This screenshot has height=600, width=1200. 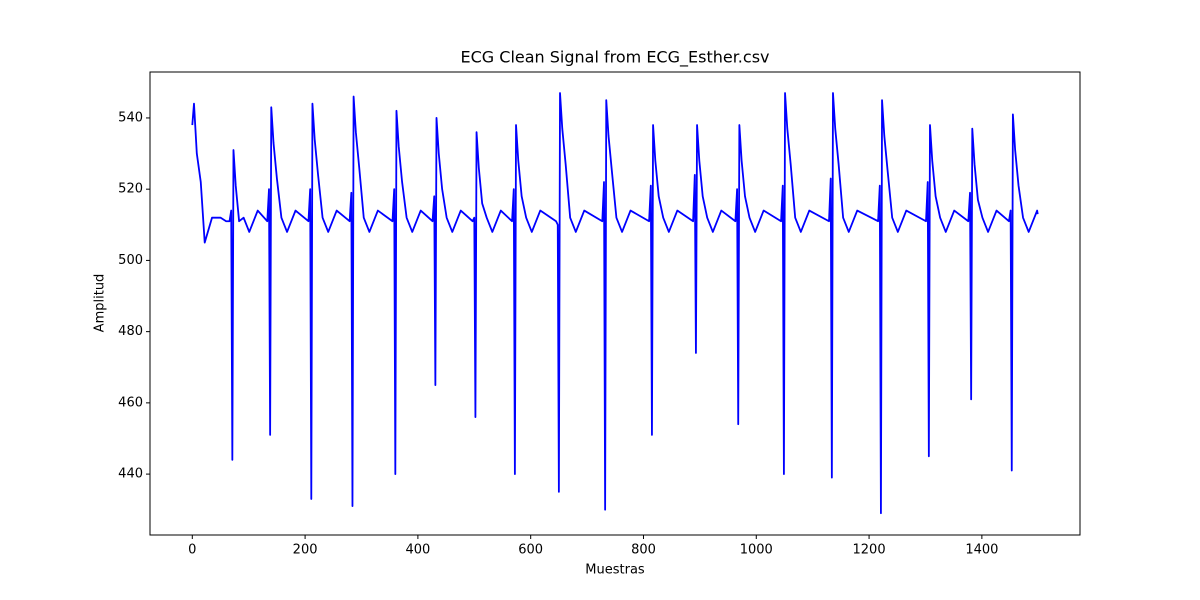 I want to click on y-tick-label: 500, so click(x=130, y=260).